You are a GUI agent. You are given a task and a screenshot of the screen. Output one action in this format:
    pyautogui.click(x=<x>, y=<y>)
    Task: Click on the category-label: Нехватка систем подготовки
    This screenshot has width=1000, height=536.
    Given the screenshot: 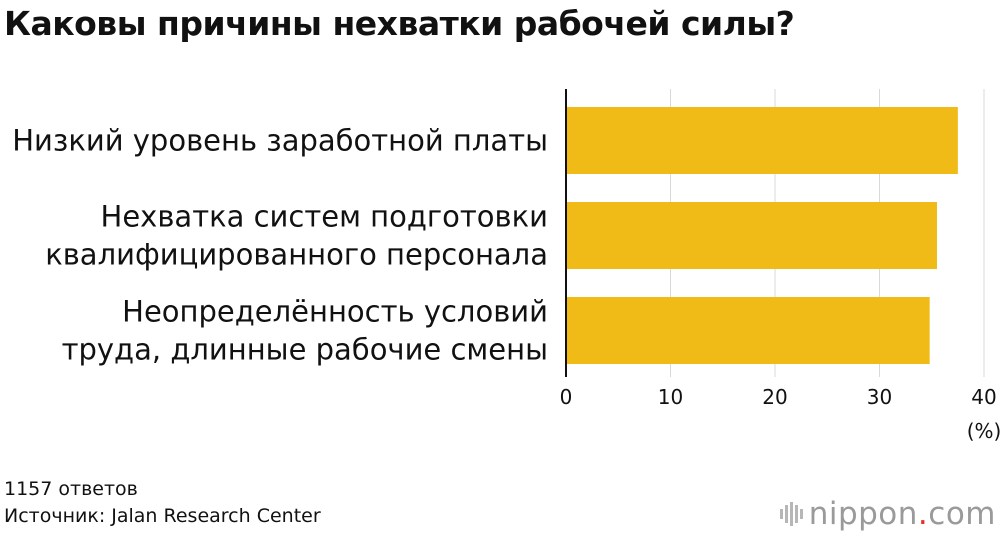 What is the action you would take?
    pyautogui.click(x=324, y=217)
    